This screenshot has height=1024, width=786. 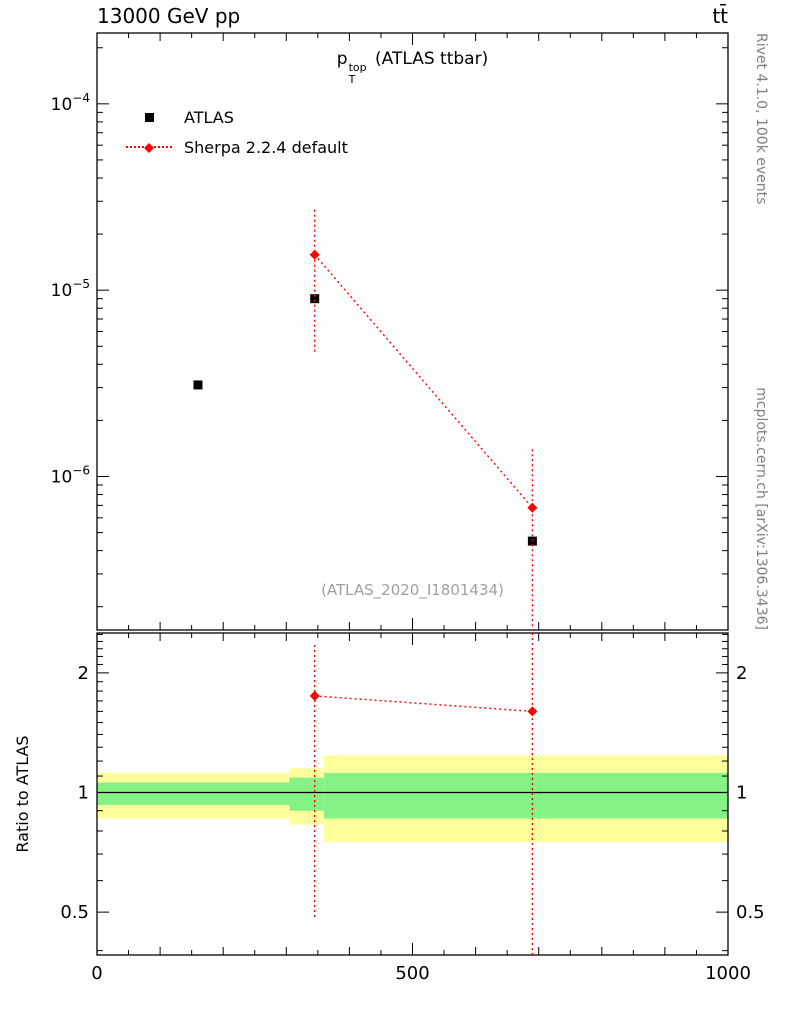 I want to click on ratio-tick-label-right: 1, so click(x=741, y=793).